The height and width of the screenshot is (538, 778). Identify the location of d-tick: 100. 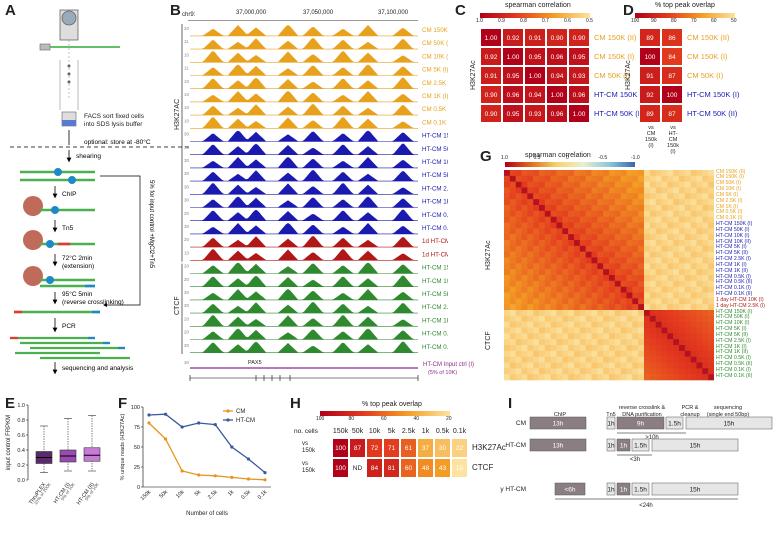
(635, 21).